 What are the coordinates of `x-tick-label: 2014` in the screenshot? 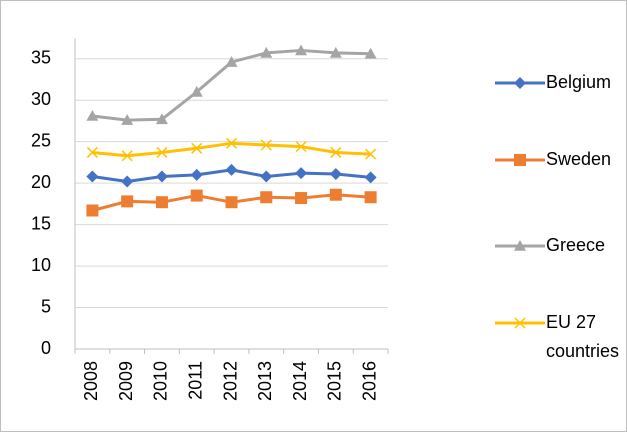 It's located at (300, 381).